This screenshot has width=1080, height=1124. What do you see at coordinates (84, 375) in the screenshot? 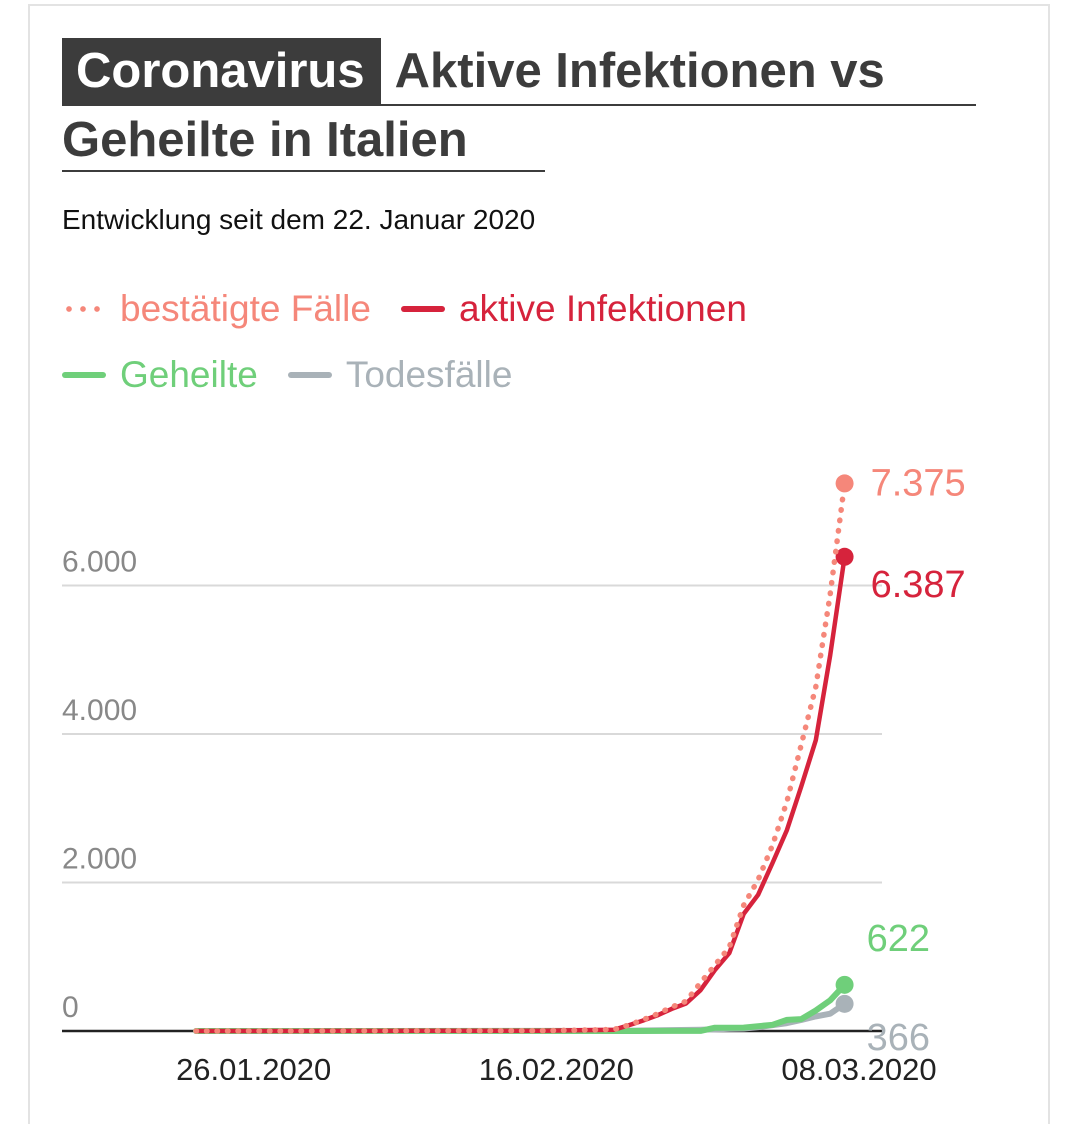
I see `legend-swatch-recovered` at bounding box center [84, 375].